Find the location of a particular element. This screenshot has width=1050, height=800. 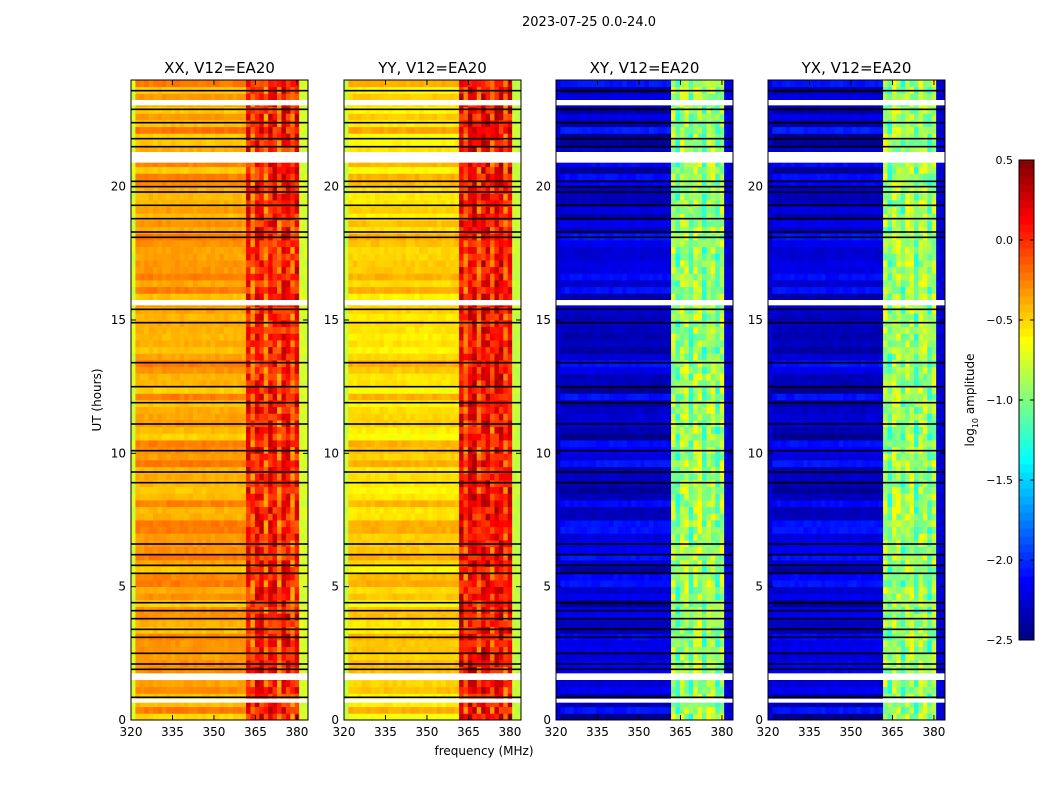

flagged-line is located at coordinates (219, 482).